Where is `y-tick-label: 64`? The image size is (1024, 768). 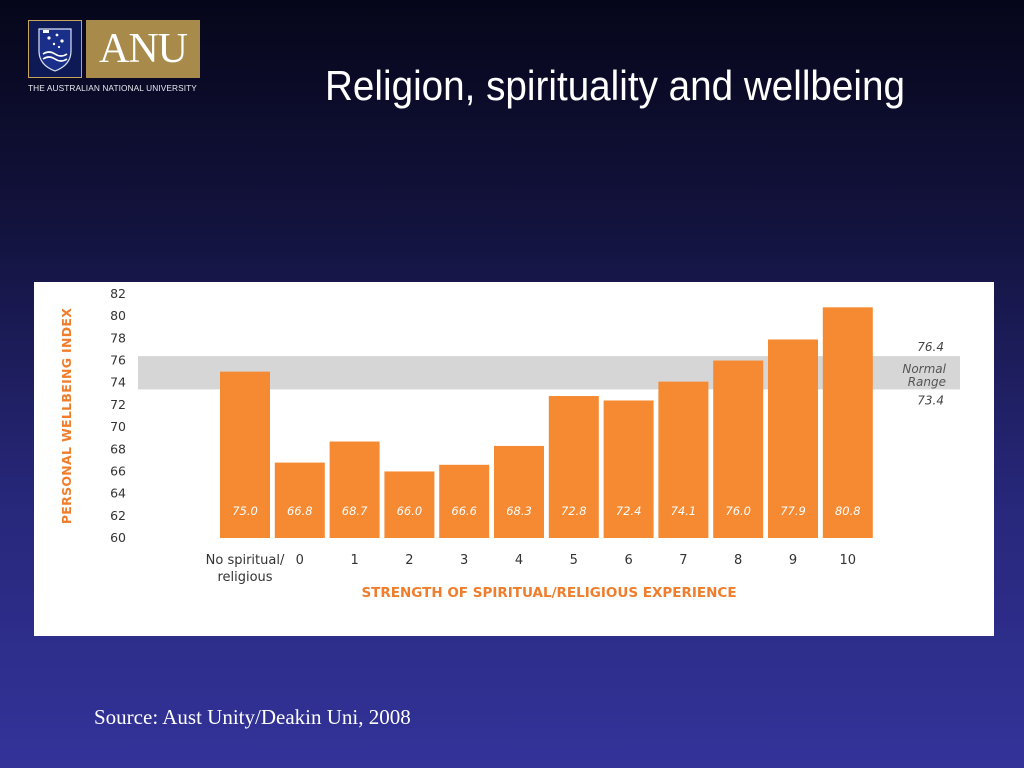 y-tick-label: 64 is located at coordinates (118, 493).